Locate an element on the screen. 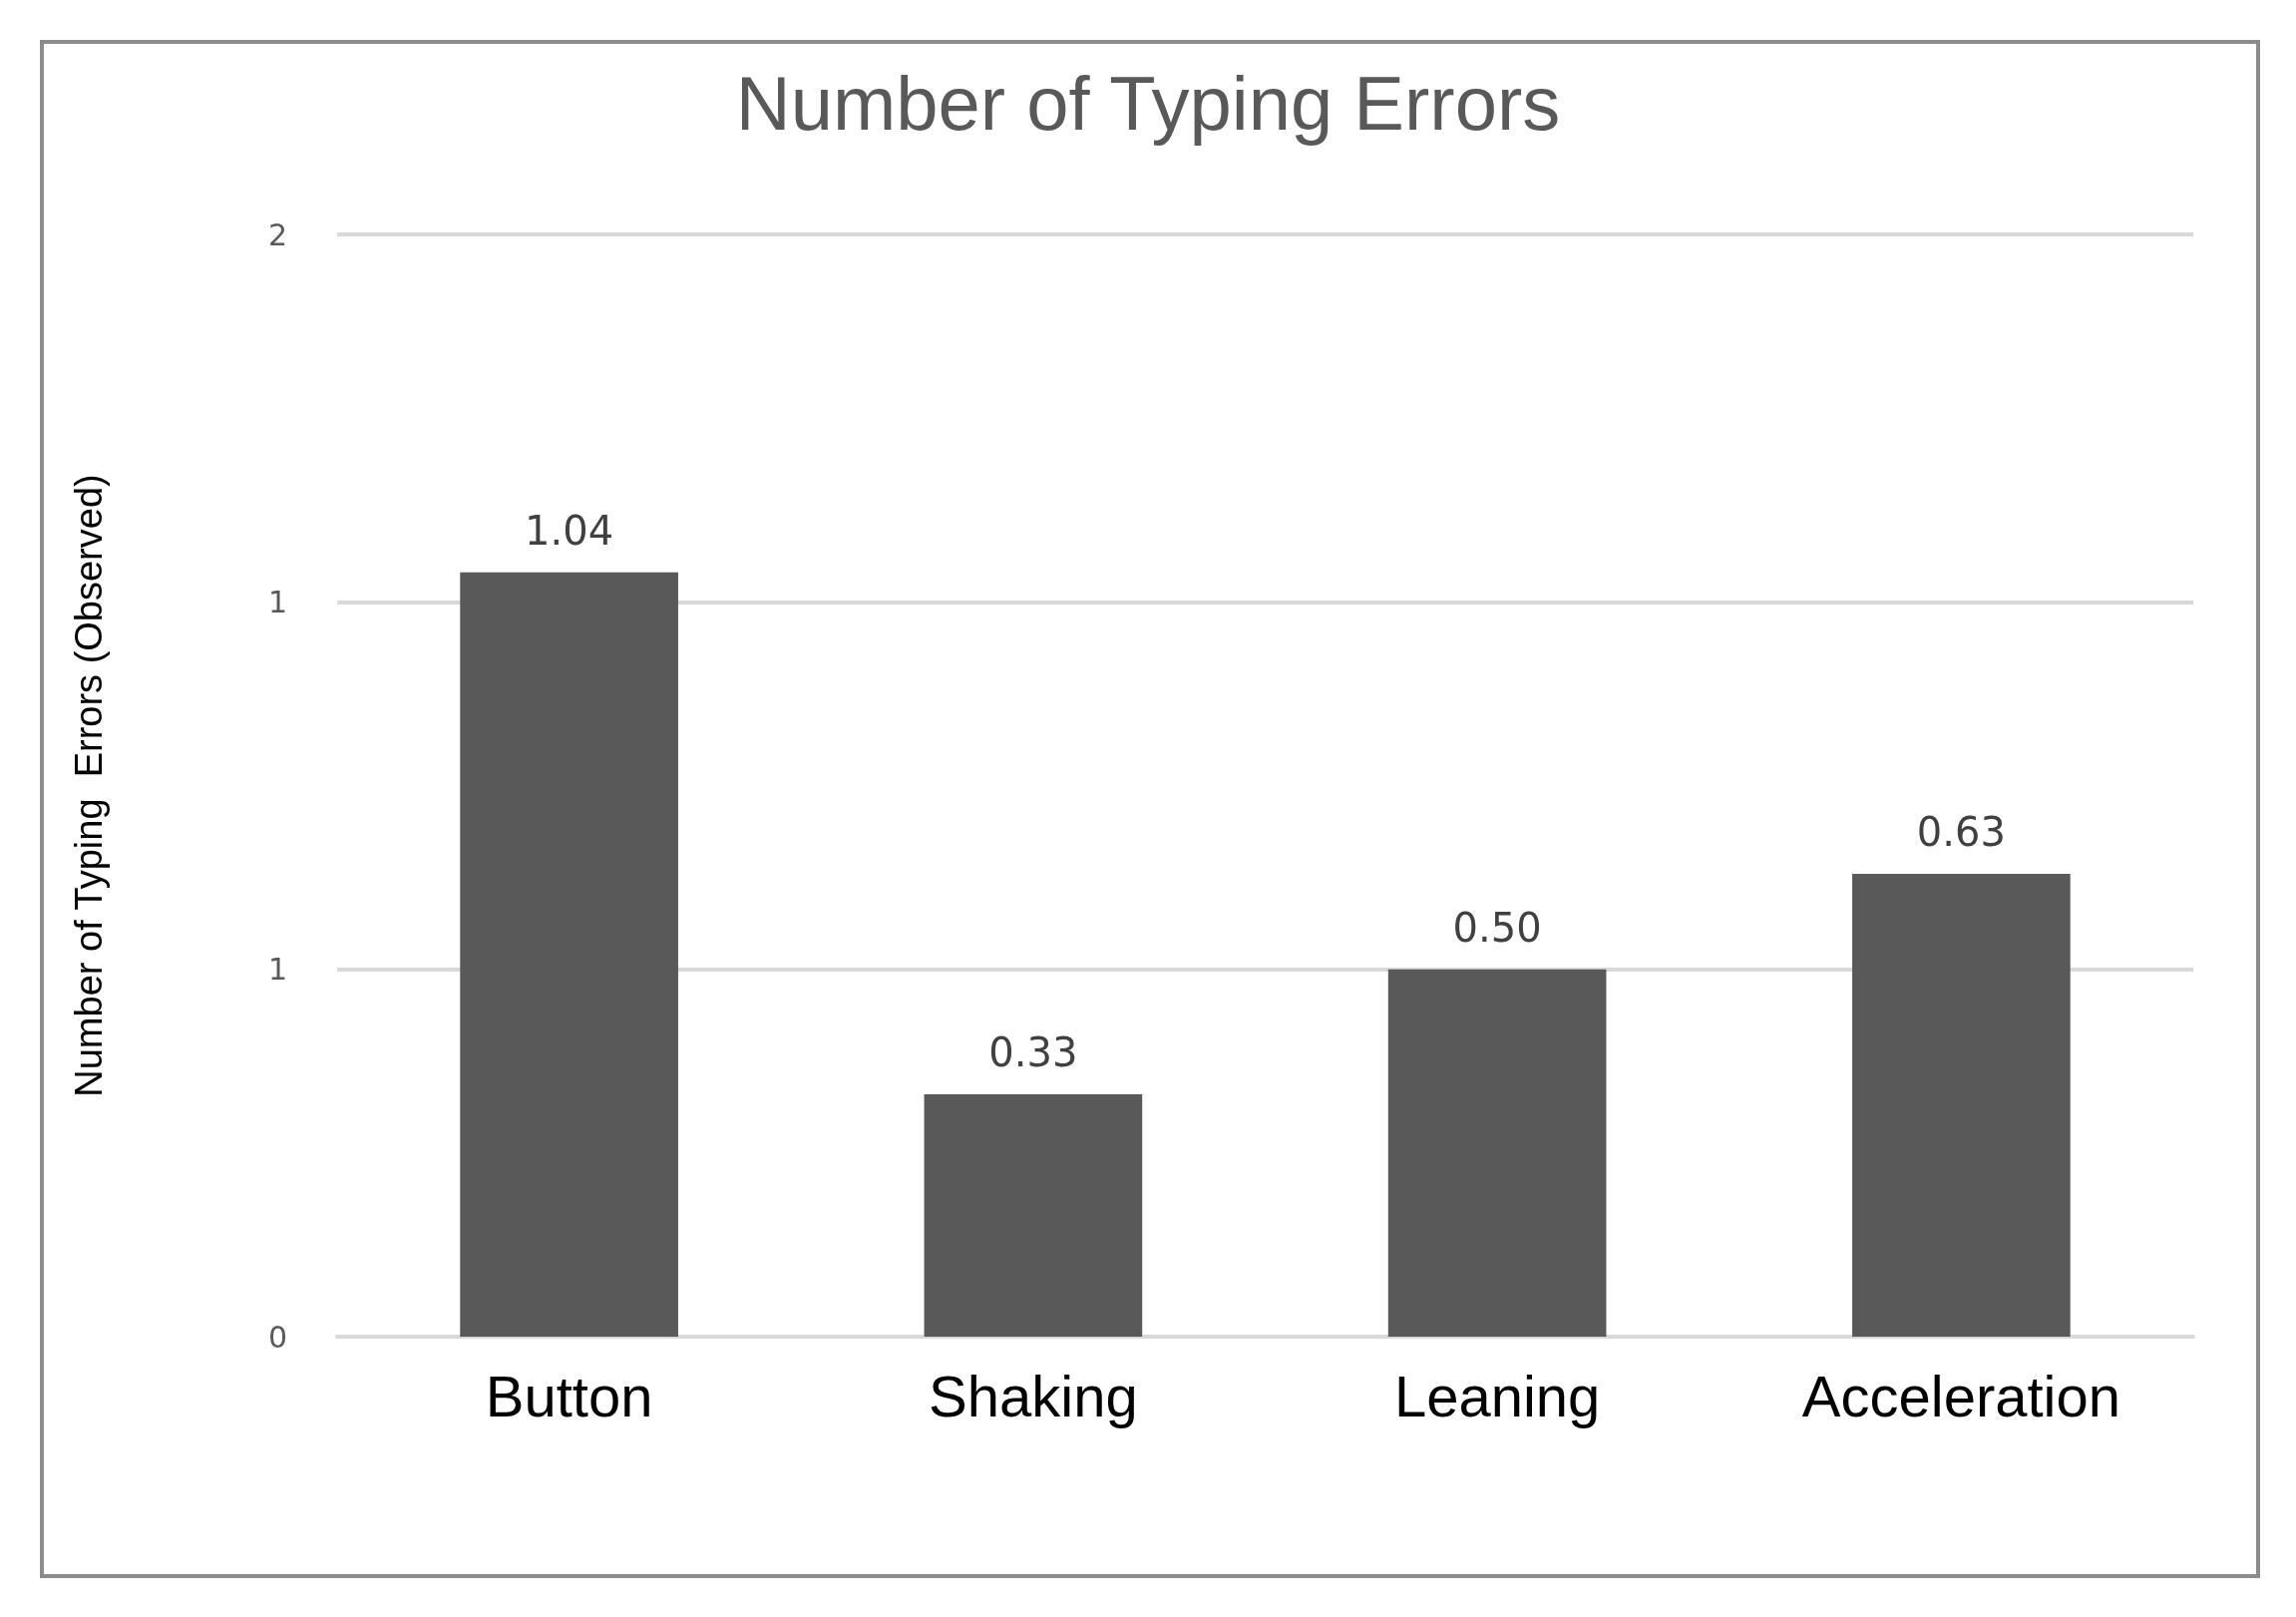 The height and width of the screenshot is (1617, 2296). x-tick-label: Shaking is located at coordinates (1033, 1395).